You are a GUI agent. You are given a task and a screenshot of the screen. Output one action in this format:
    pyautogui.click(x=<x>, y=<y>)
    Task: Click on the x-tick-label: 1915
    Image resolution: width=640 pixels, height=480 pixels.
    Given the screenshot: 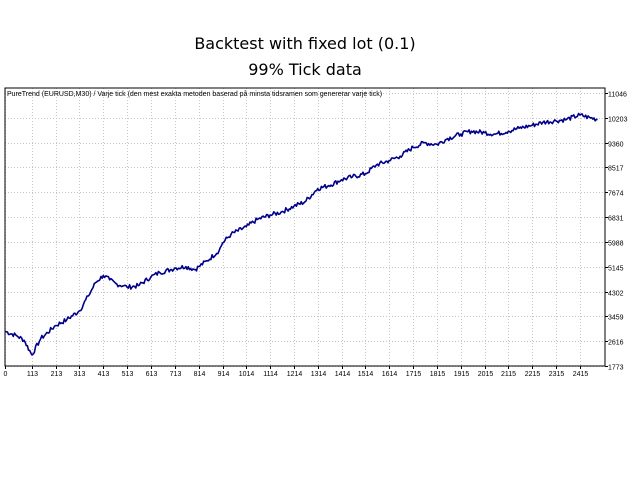 What is the action you would take?
    pyautogui.click(x=462, y=374)
    